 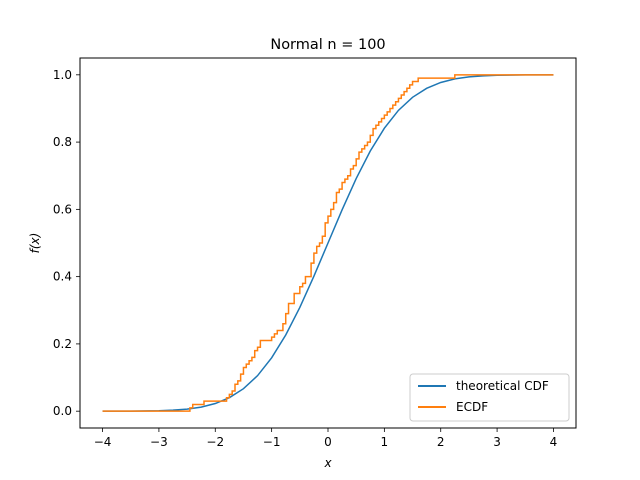 I want to click on legend-label-theoretical-cdf: theoretical CDF, so click(x=502, y=386).